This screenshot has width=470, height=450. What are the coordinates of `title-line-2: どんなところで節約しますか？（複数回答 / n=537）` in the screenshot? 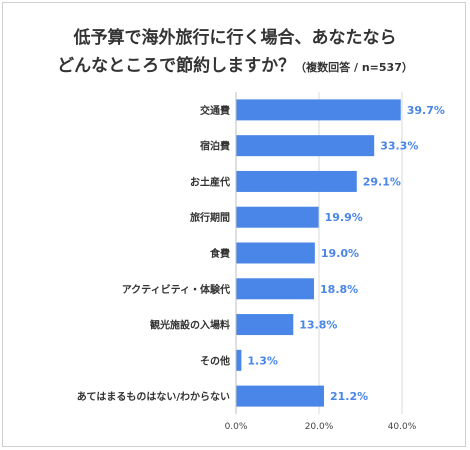 It's located at (235, 67).